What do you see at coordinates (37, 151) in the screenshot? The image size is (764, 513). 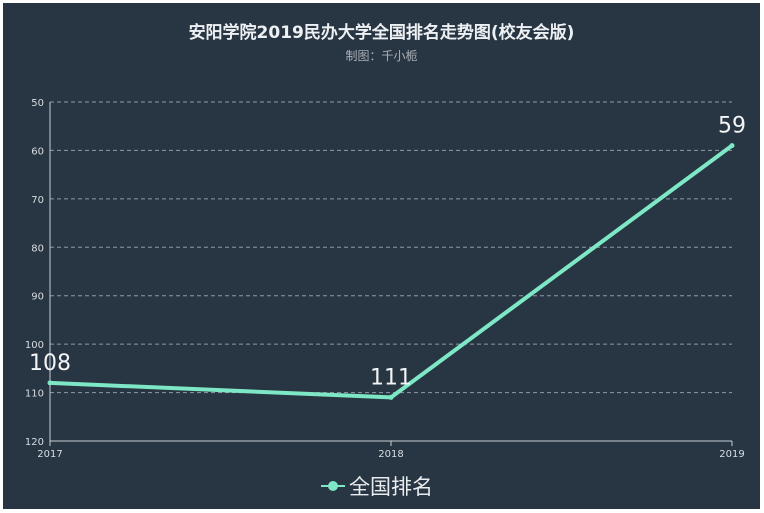 I see `y-tick-label: 60` at bounding box center [37, 151].